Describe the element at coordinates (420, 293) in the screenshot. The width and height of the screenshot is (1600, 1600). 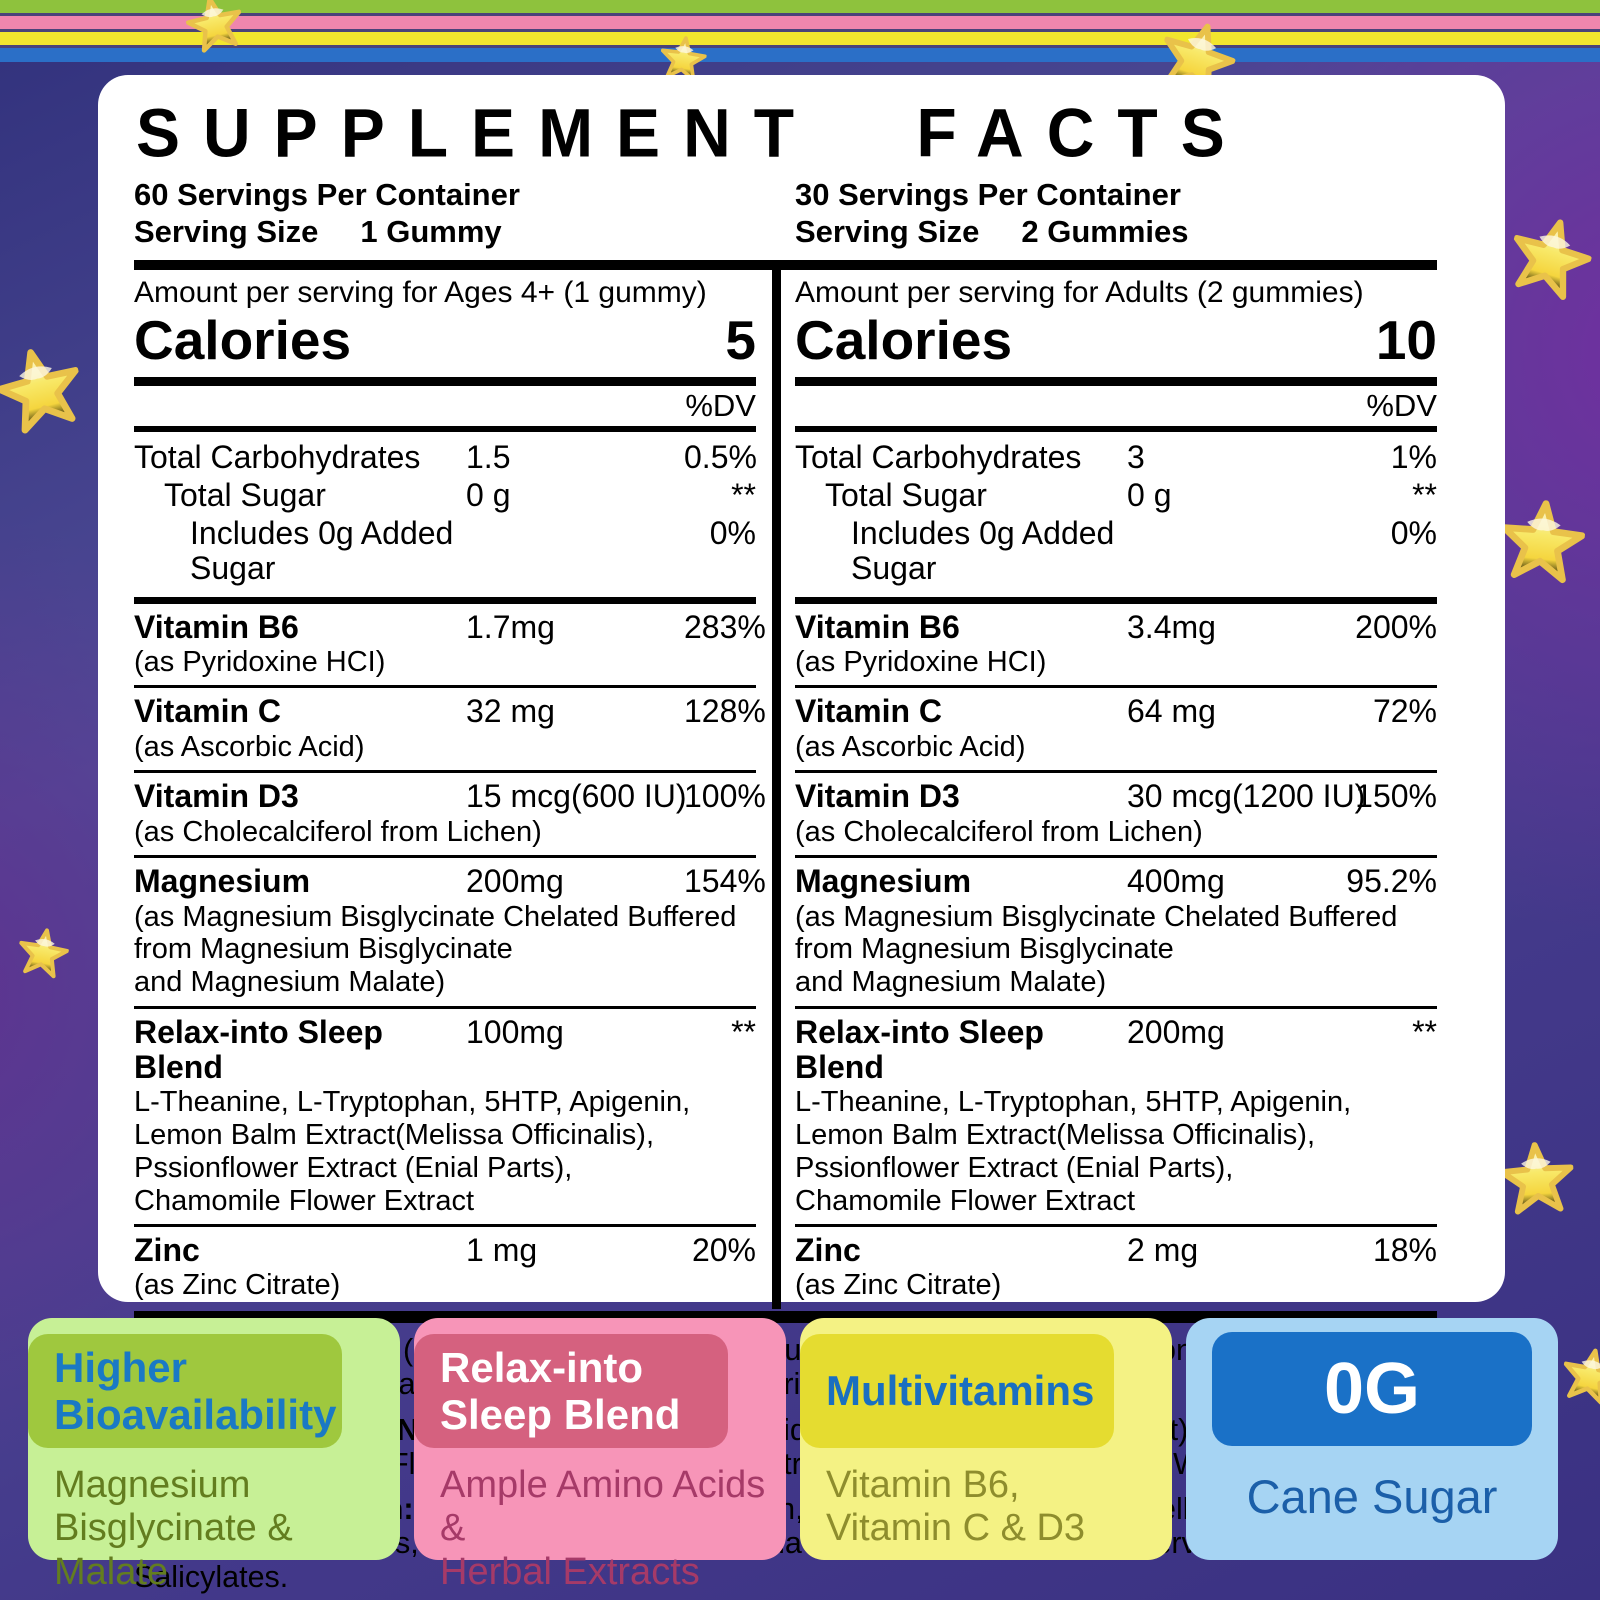
I see `amount-per-serving-line: Amount per serving for Ages 4+ (1 gummy)` at that location.